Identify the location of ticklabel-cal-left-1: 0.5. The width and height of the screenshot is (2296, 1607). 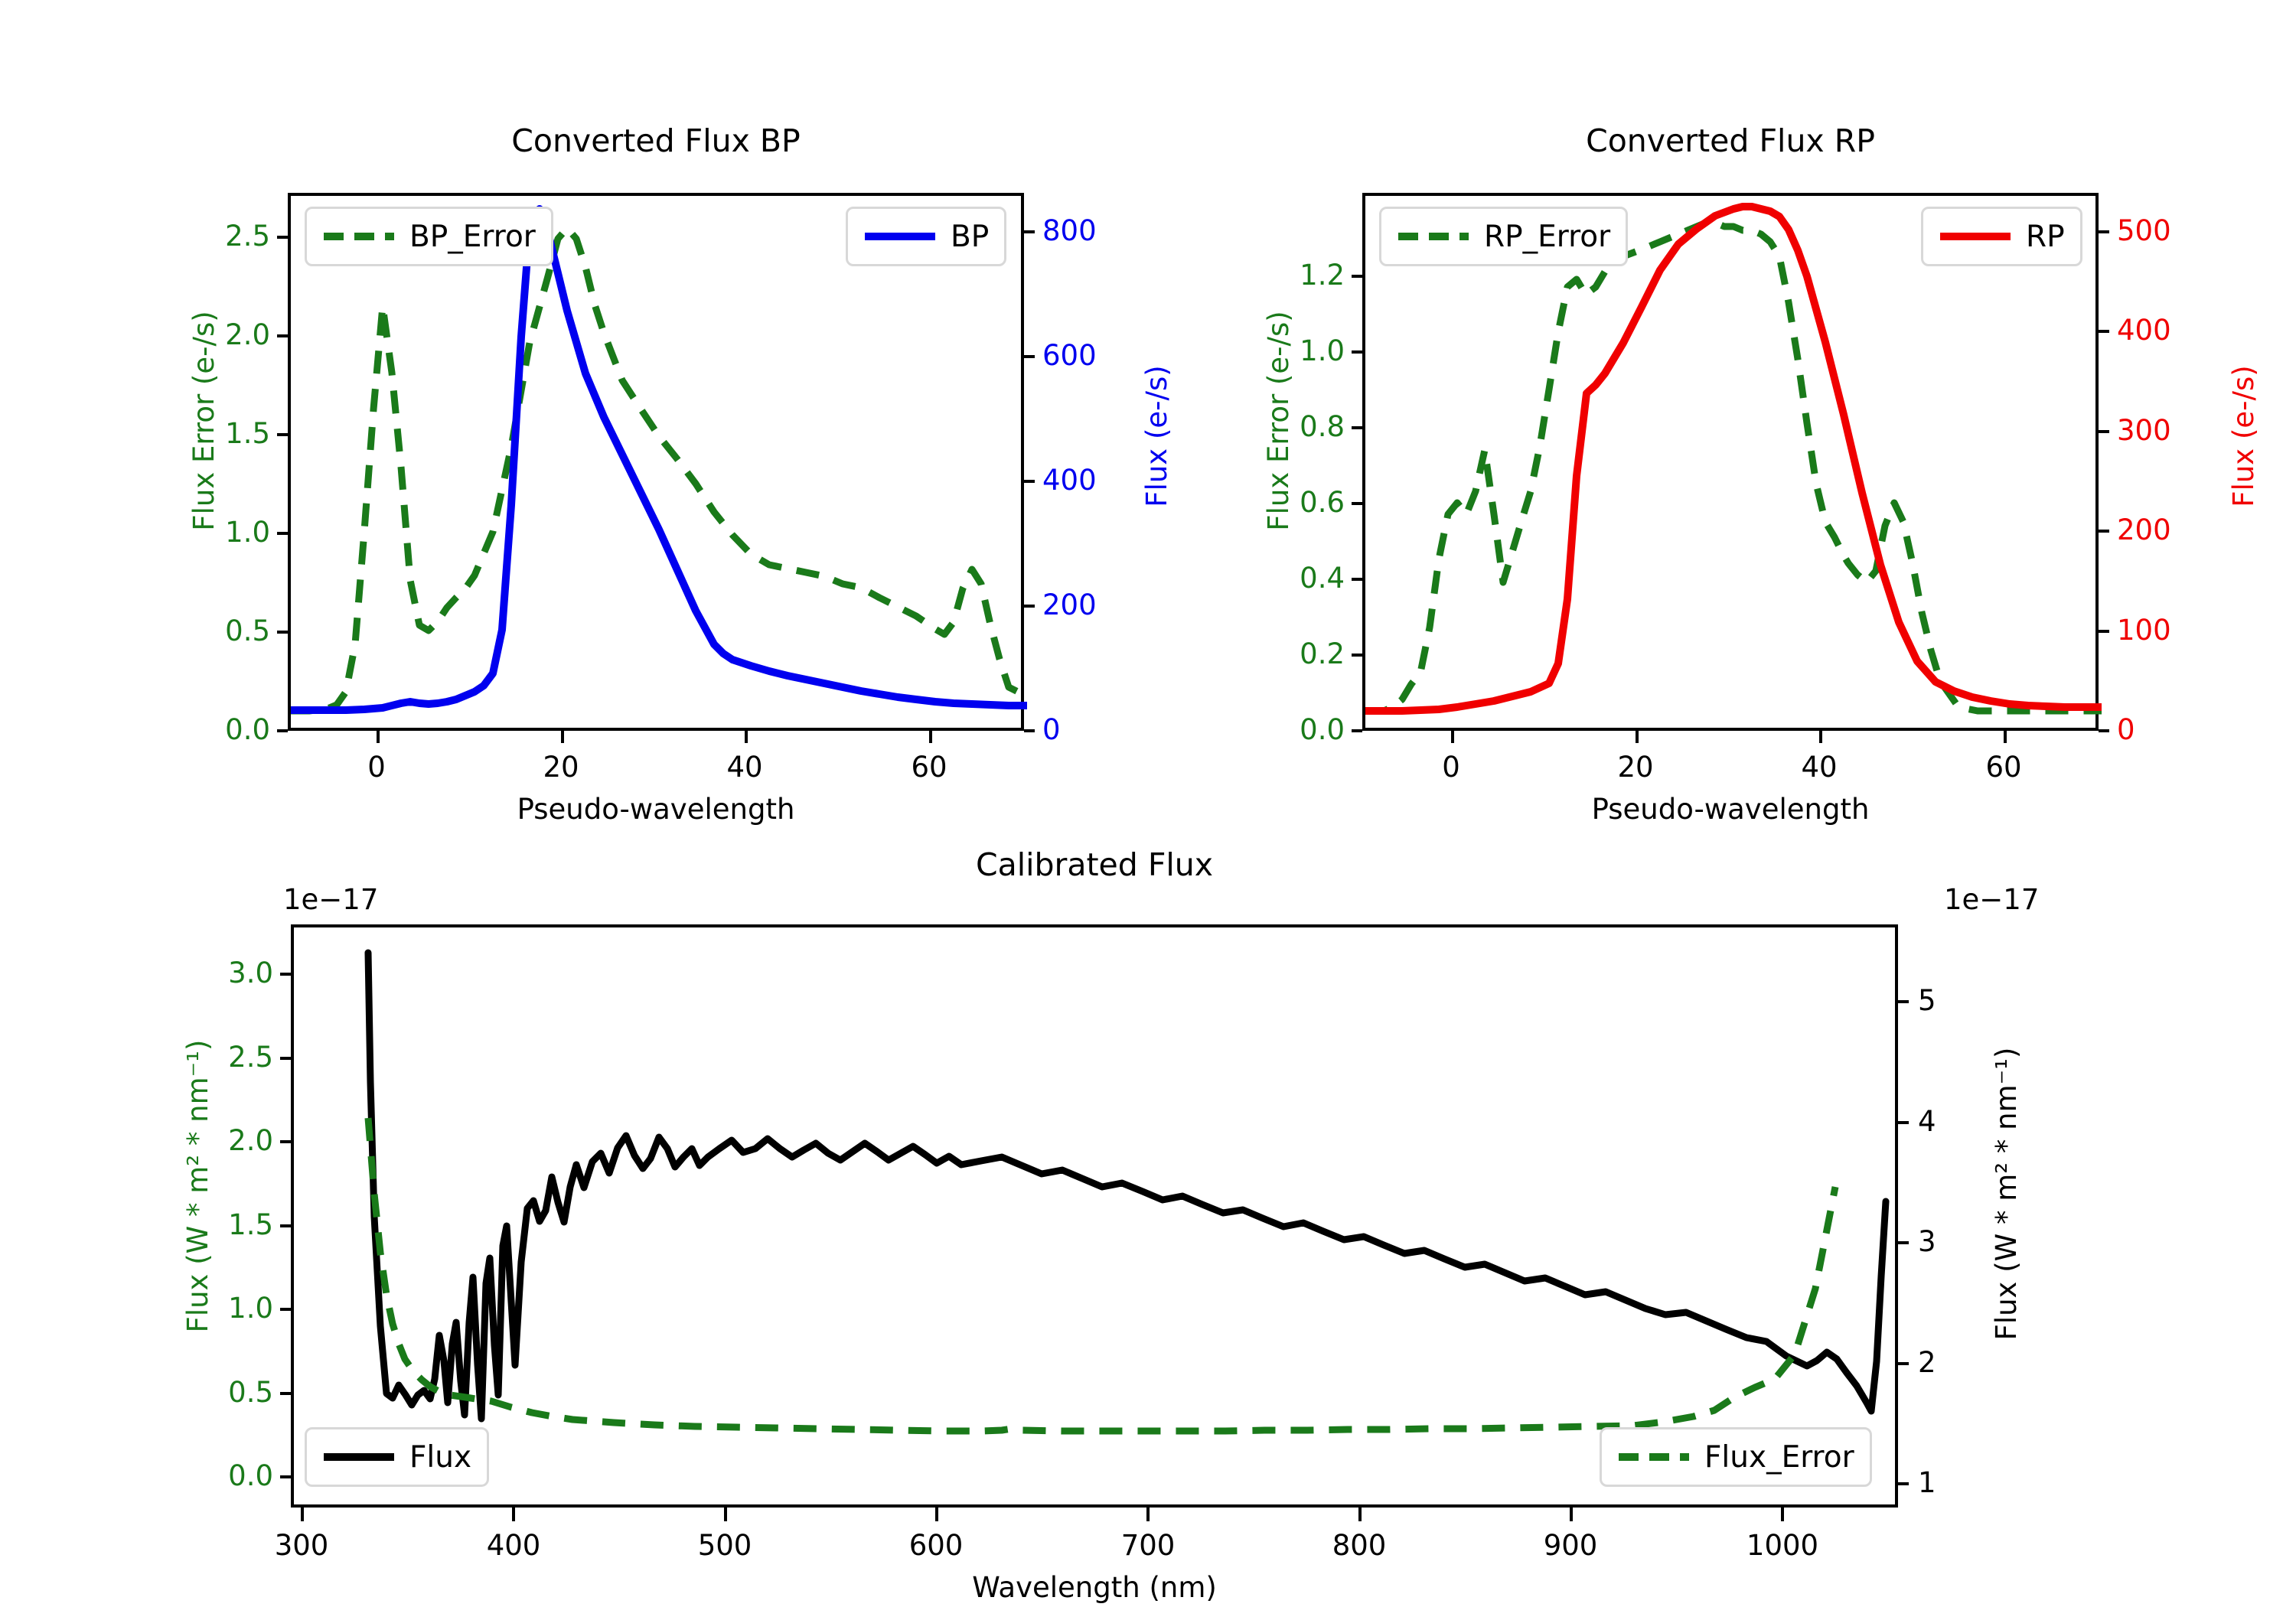
(250, 1392).